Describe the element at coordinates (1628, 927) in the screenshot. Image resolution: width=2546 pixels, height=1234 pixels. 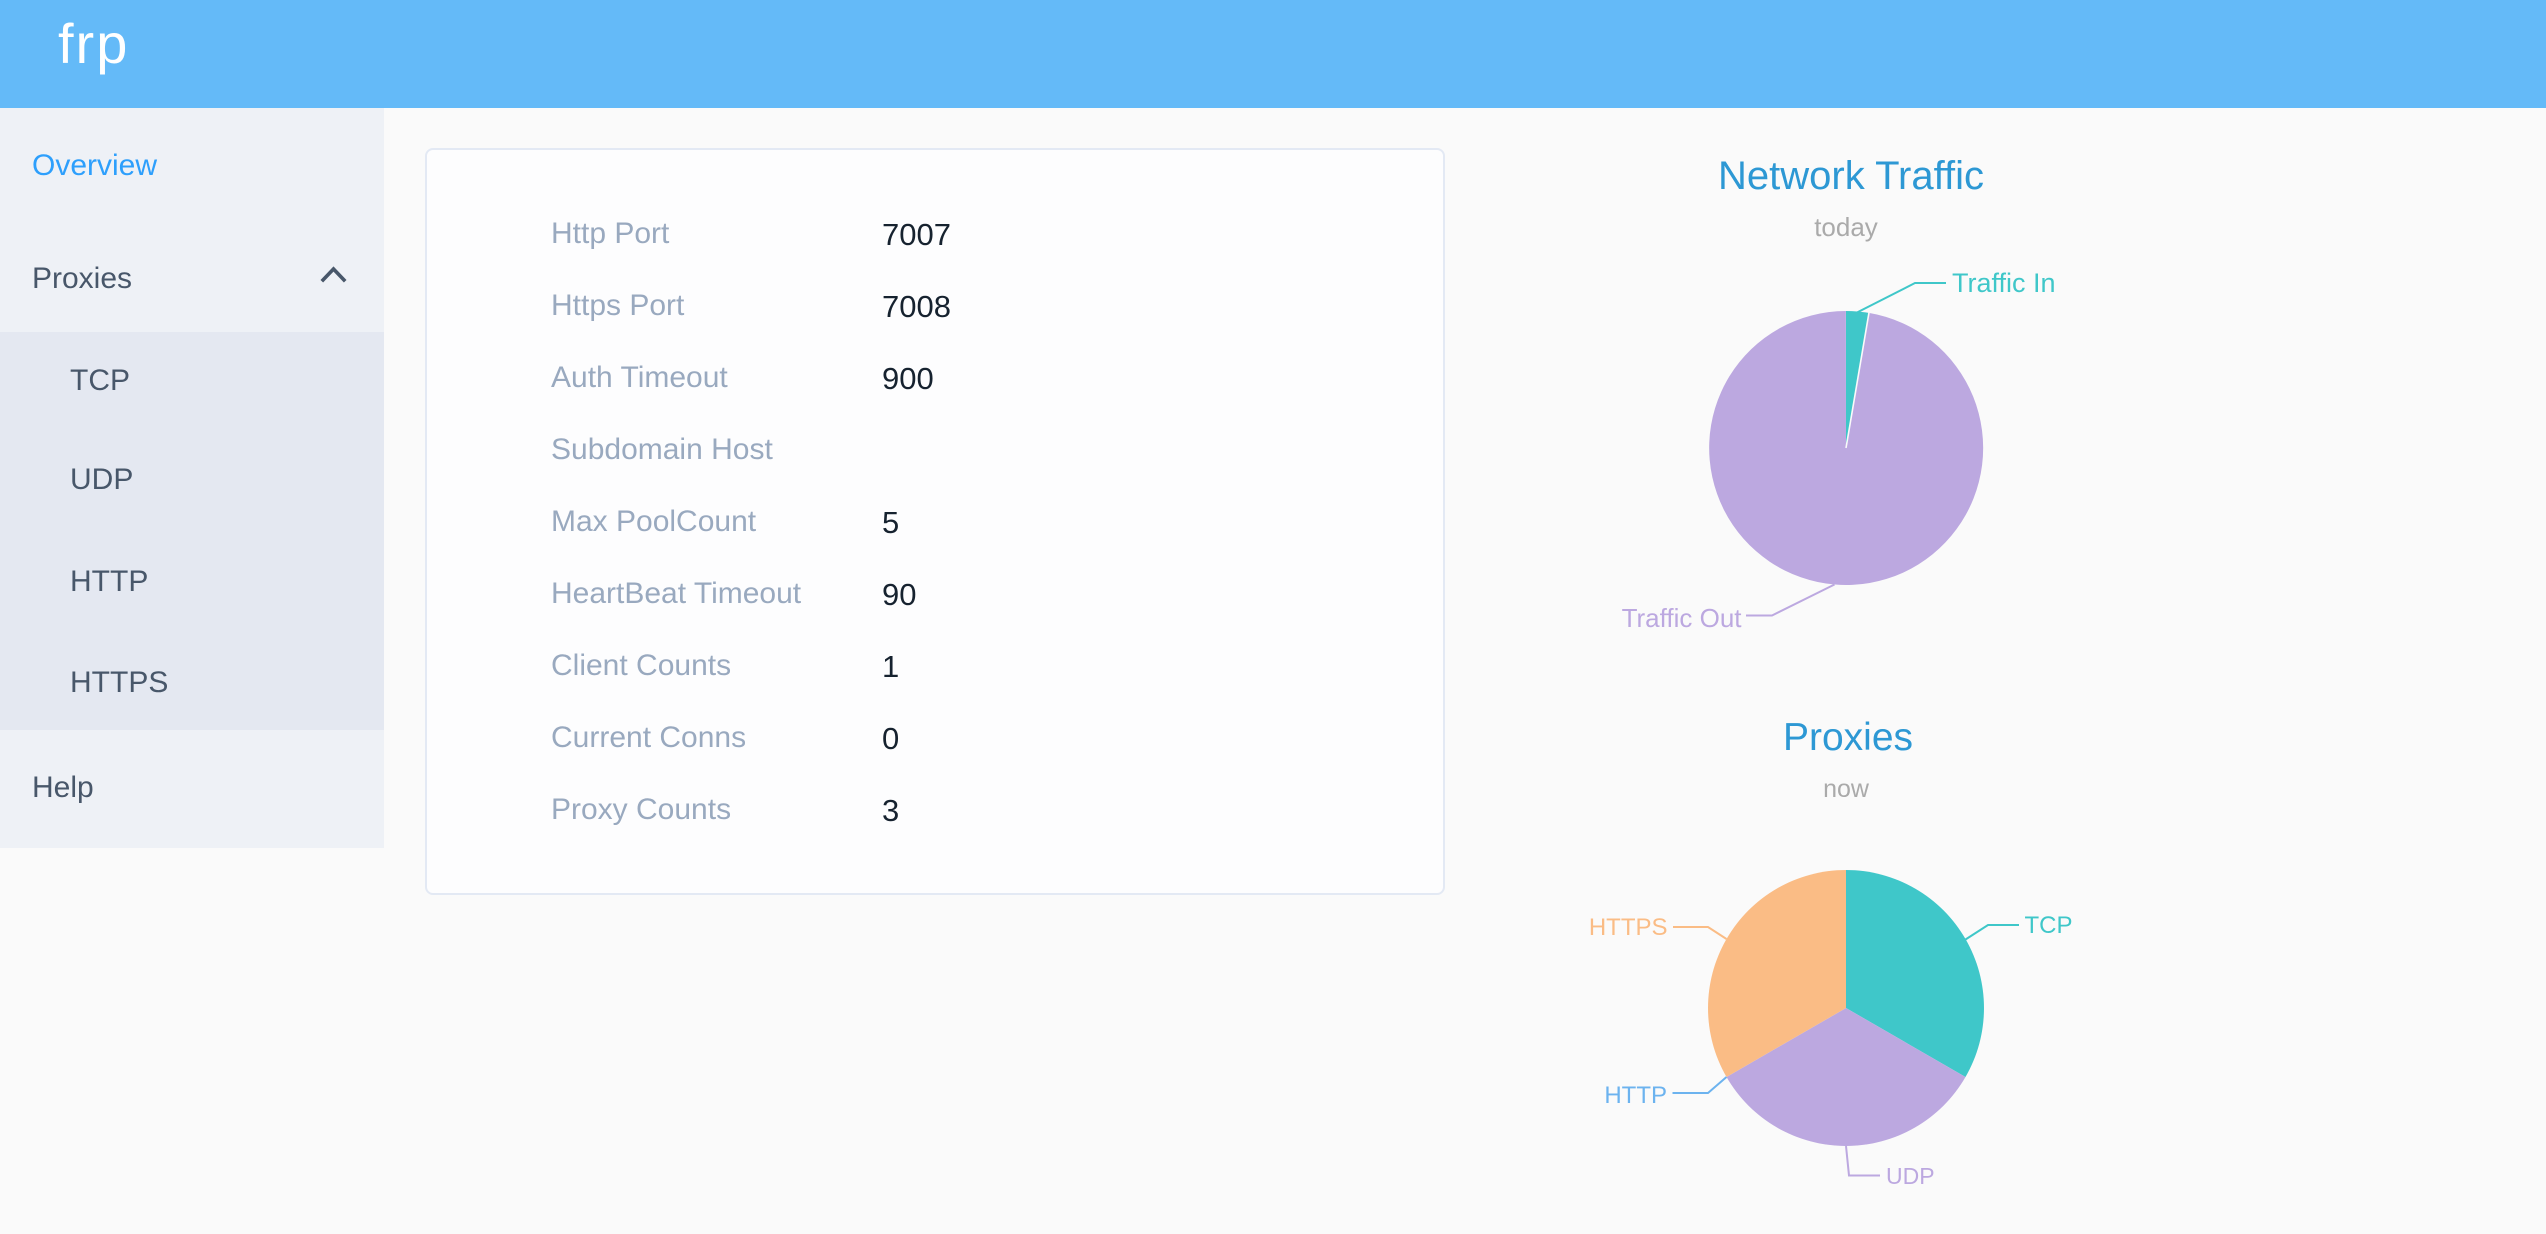
I see `svg-text: HTTPS` at that location.